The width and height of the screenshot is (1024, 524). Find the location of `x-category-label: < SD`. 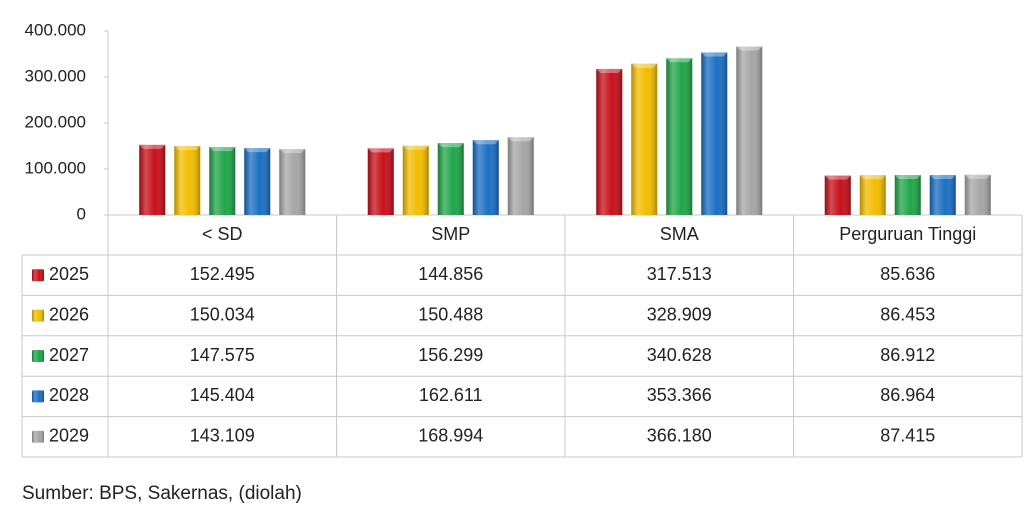

x-category-label: < SD is located at coordinates (222, 234).